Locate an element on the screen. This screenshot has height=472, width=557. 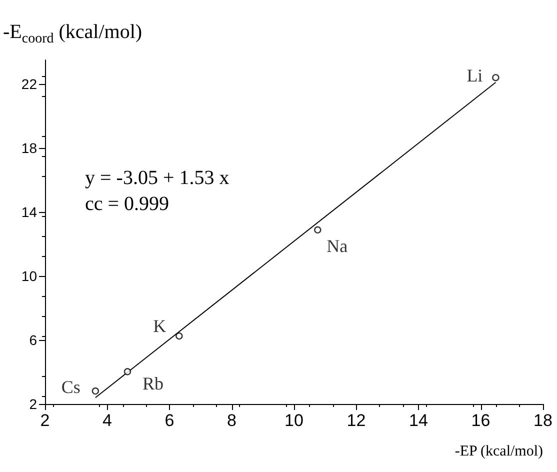
x-tick-label: 18 is located at coordinates (543, 420).